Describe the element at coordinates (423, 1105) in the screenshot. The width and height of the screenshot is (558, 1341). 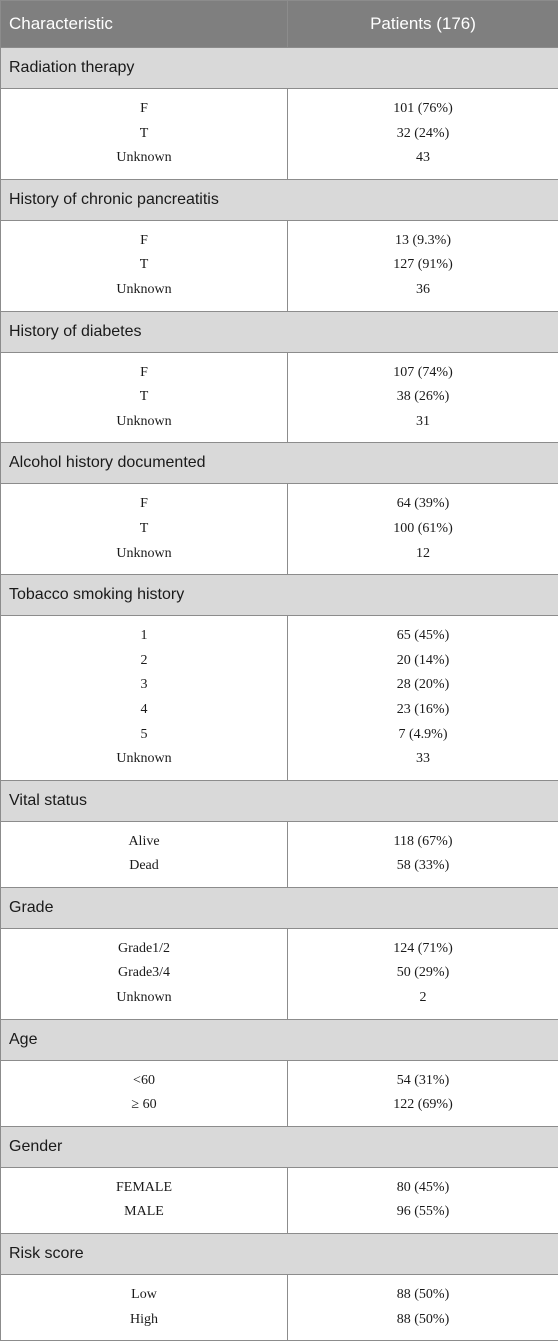
I see `patient-count: 122 (69%)` at that location.